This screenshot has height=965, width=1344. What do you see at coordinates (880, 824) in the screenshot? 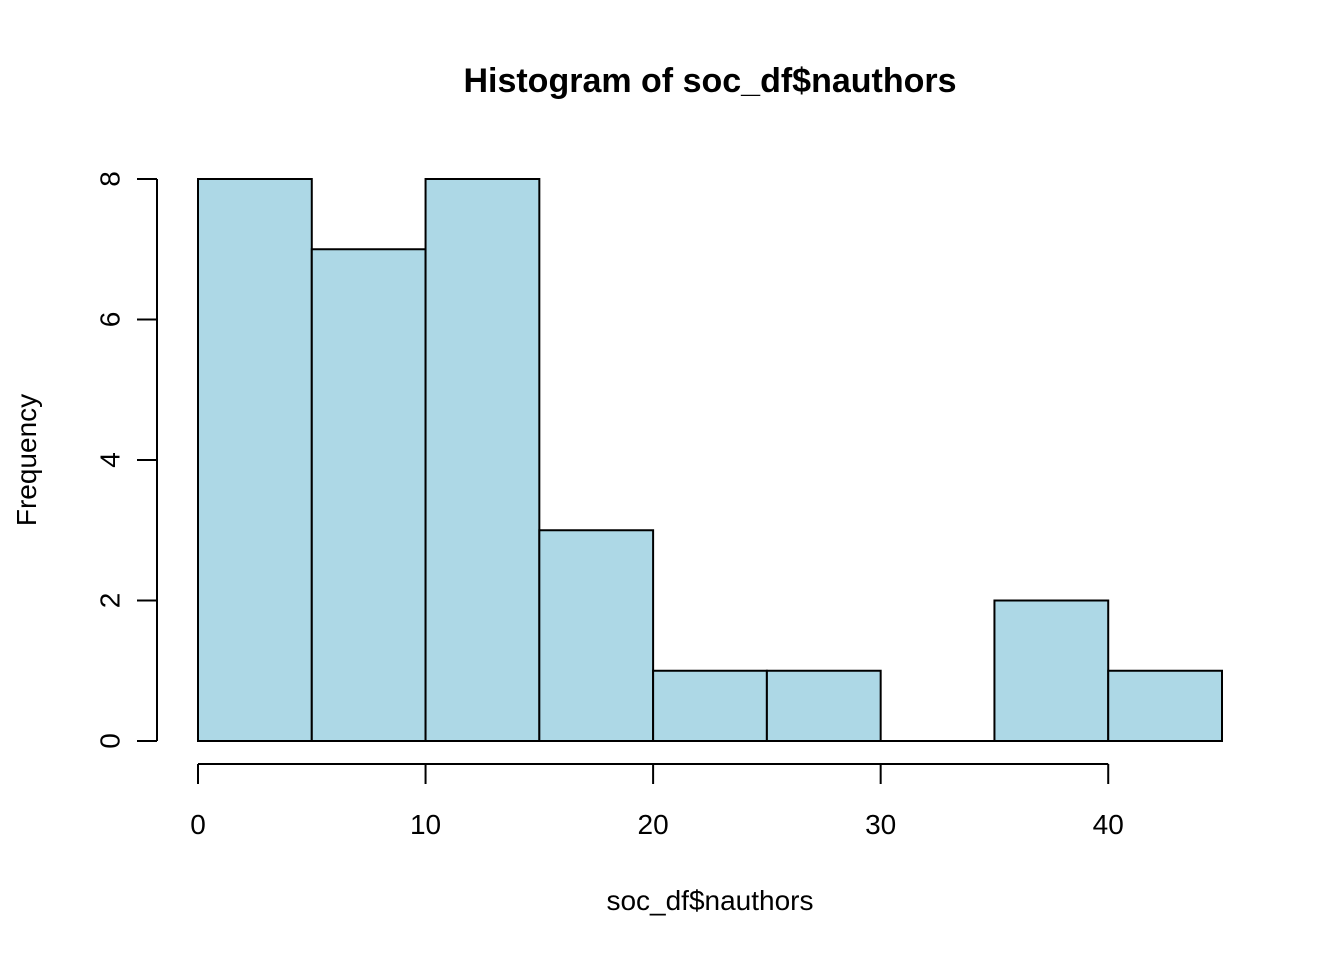
I see `x-tick-label-3: 30` at bounding box center [880, 824].